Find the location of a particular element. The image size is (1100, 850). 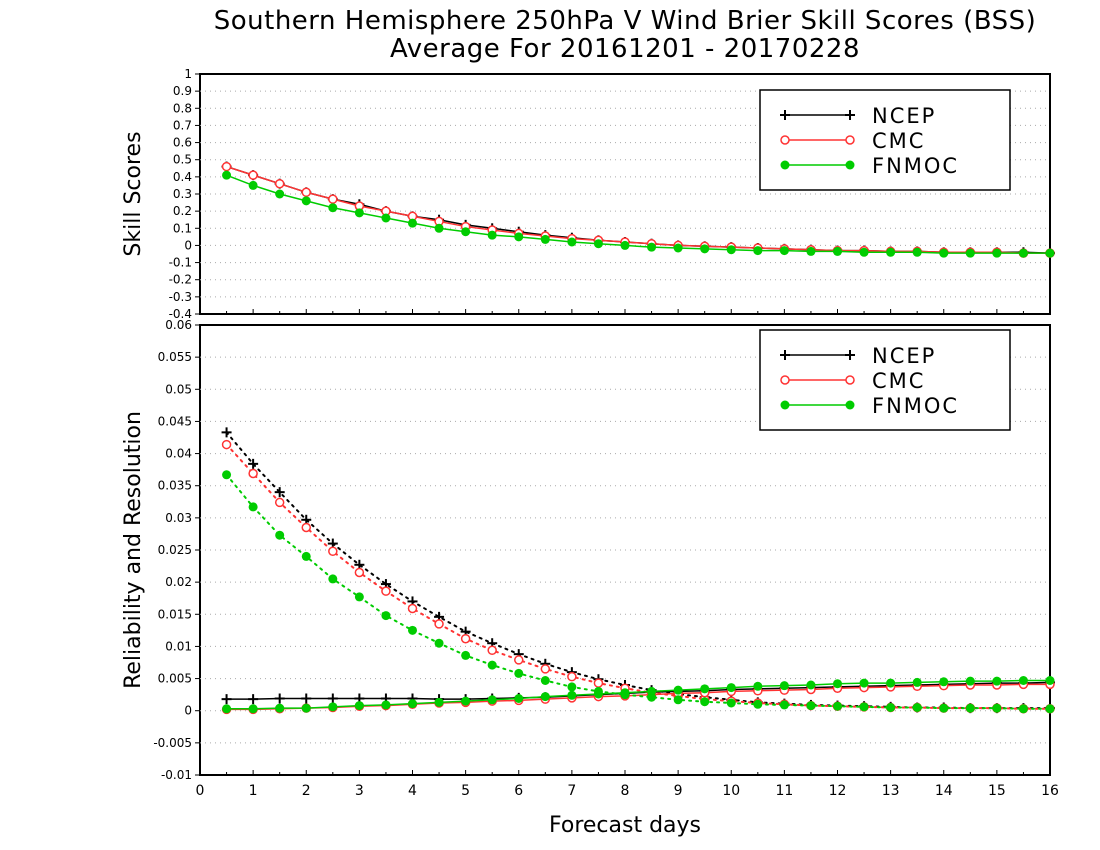

relres-legend-item-fnmoc: FNMOC is located at coordinates (869, 406).